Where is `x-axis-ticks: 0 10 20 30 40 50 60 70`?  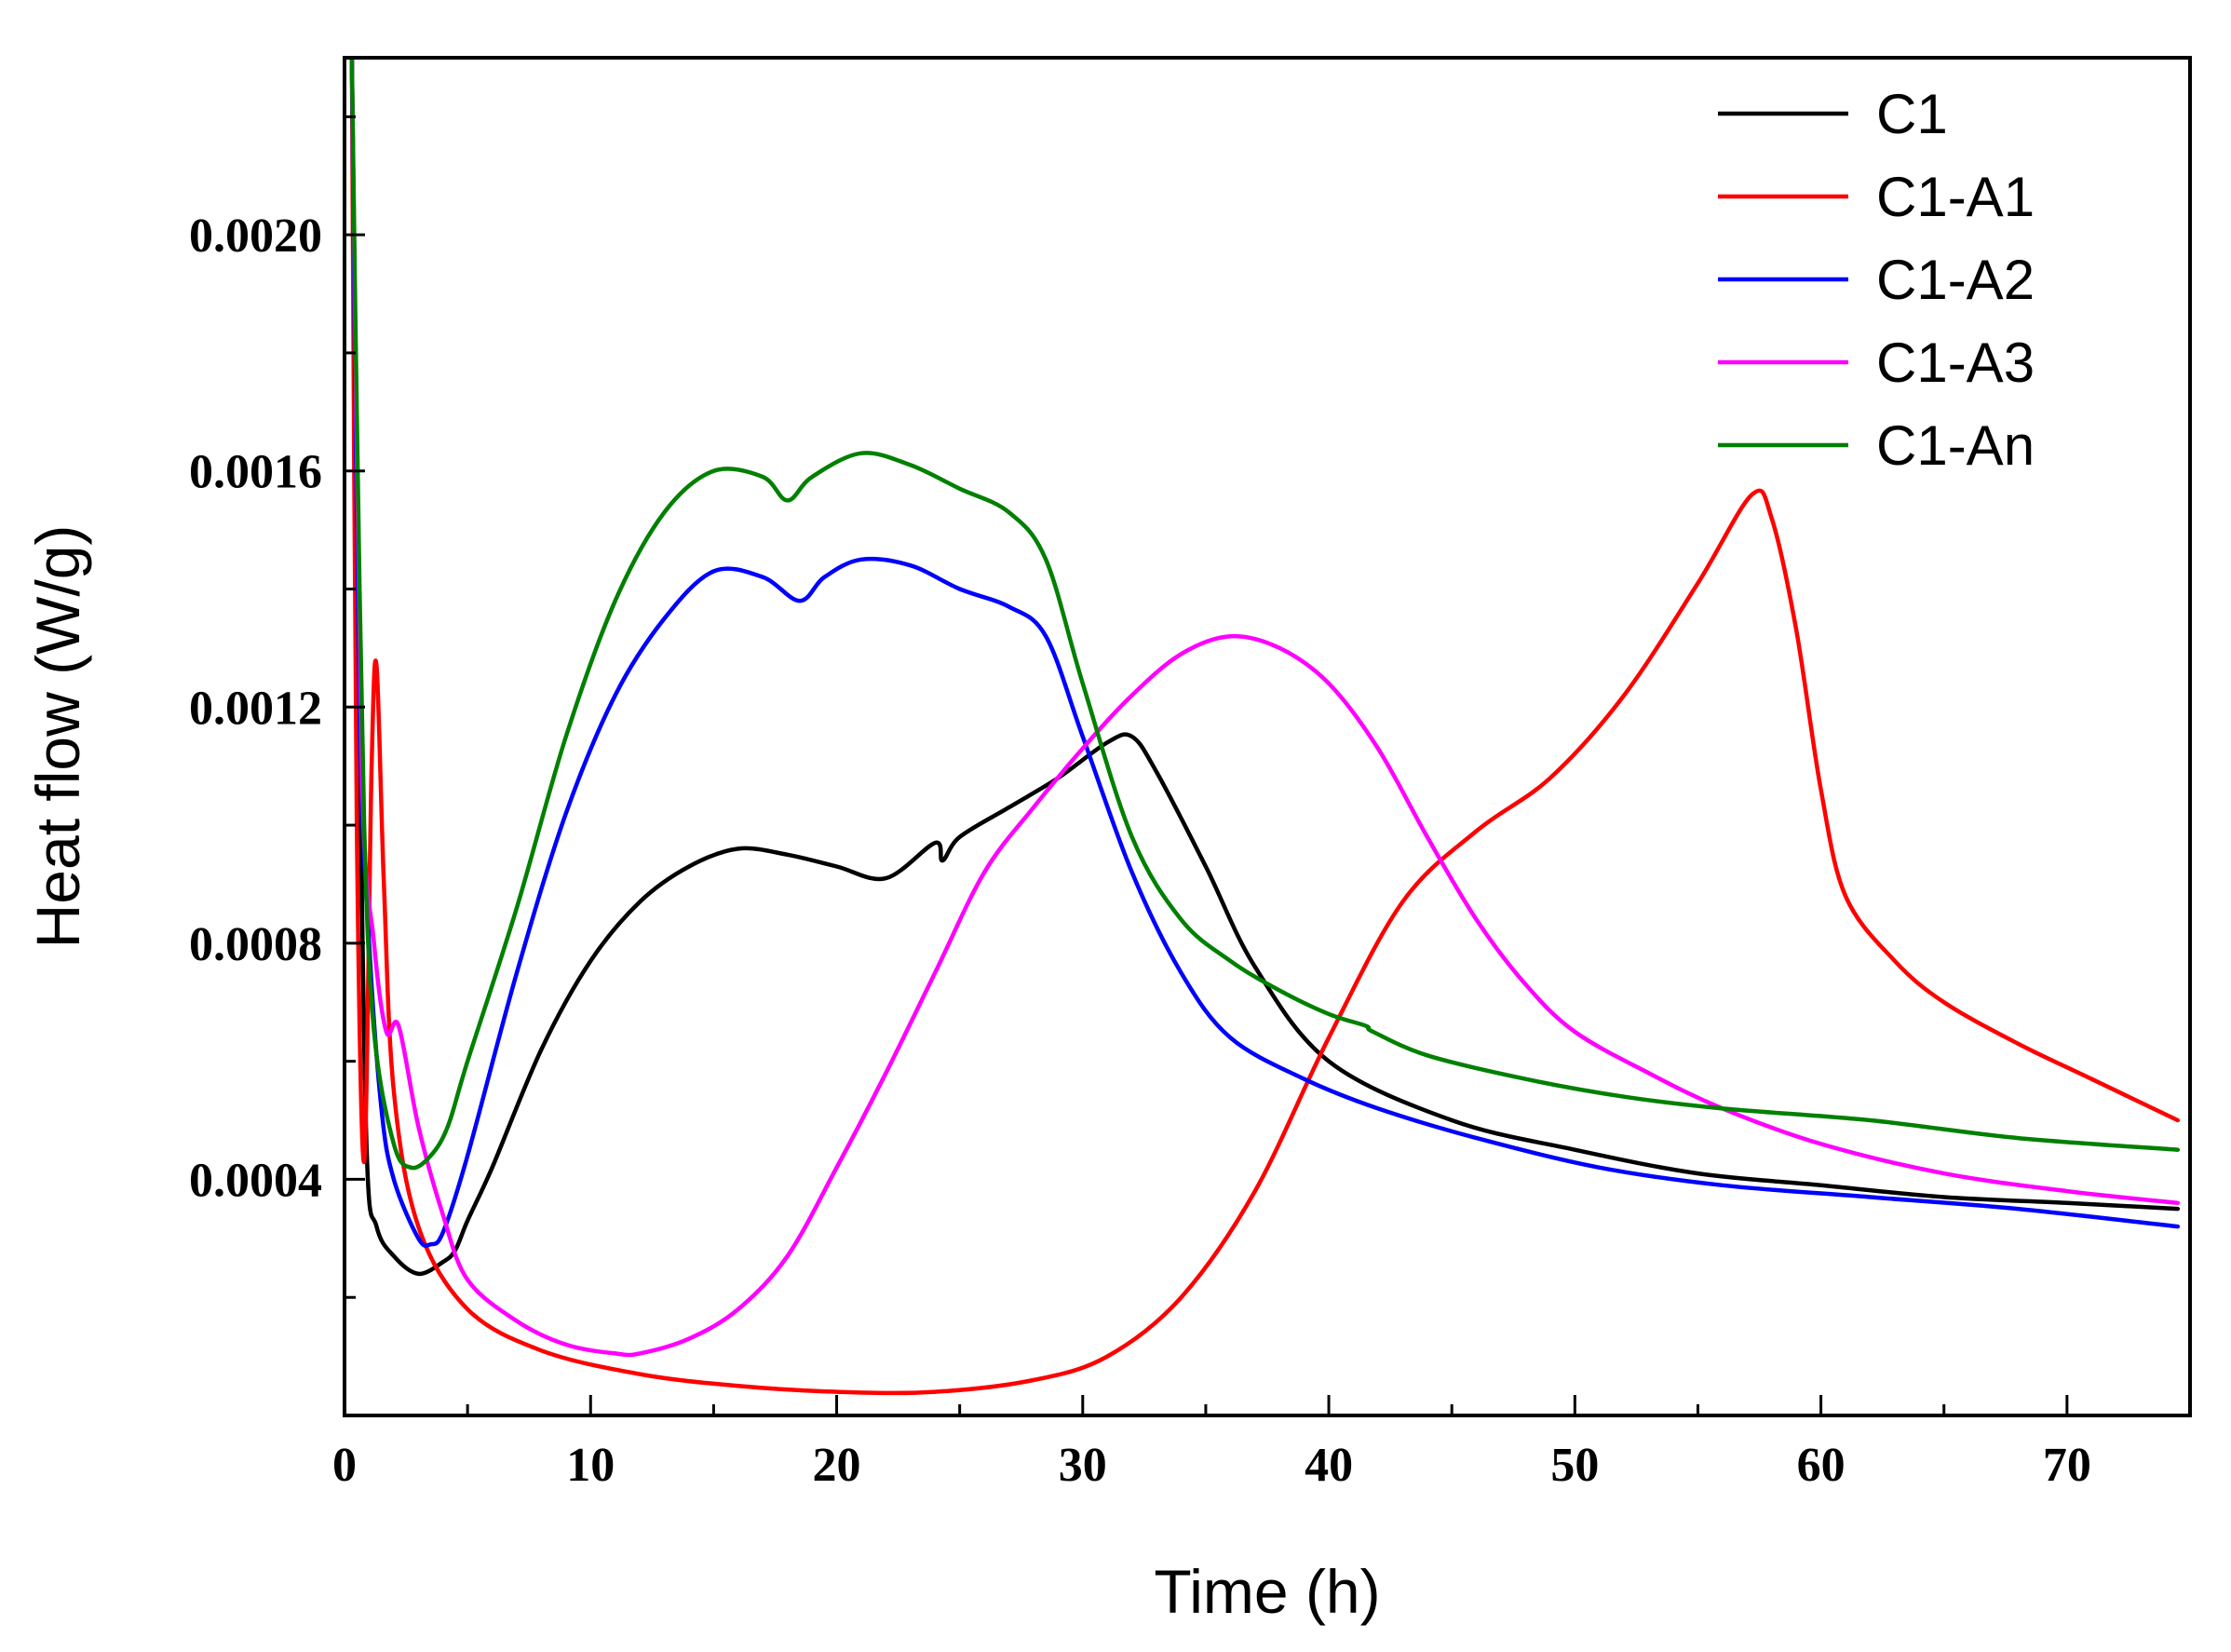 x-axis-ticks: 0 10 20 30 40 50 60 70 is located at coordinates (1212, 1443).